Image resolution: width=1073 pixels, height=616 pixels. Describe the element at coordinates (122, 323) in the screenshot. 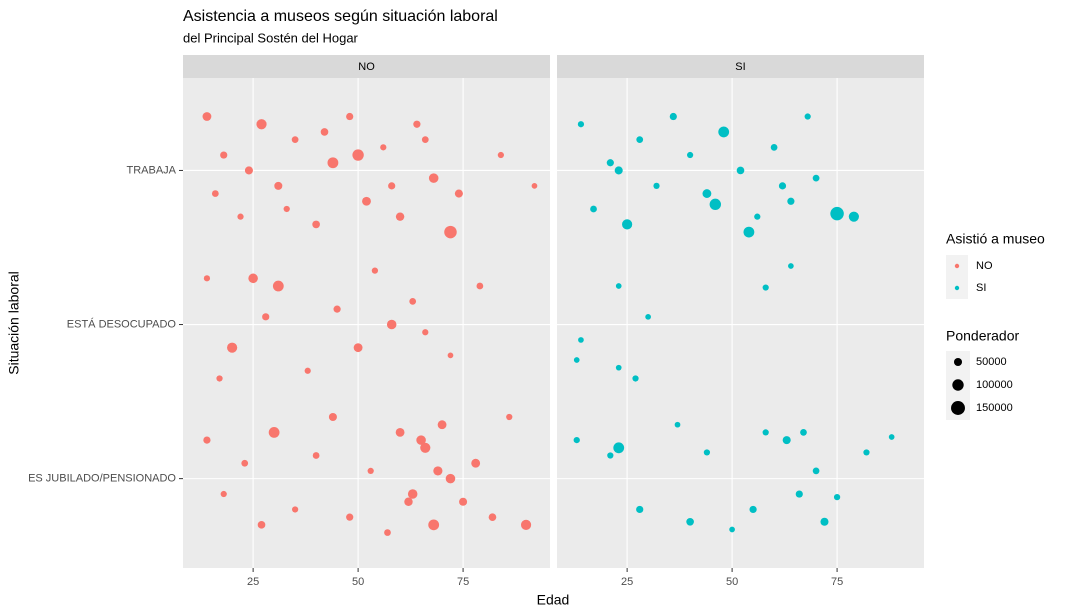

I see `y-tick-label: ESTÁ DESOCUPADO` at that location.